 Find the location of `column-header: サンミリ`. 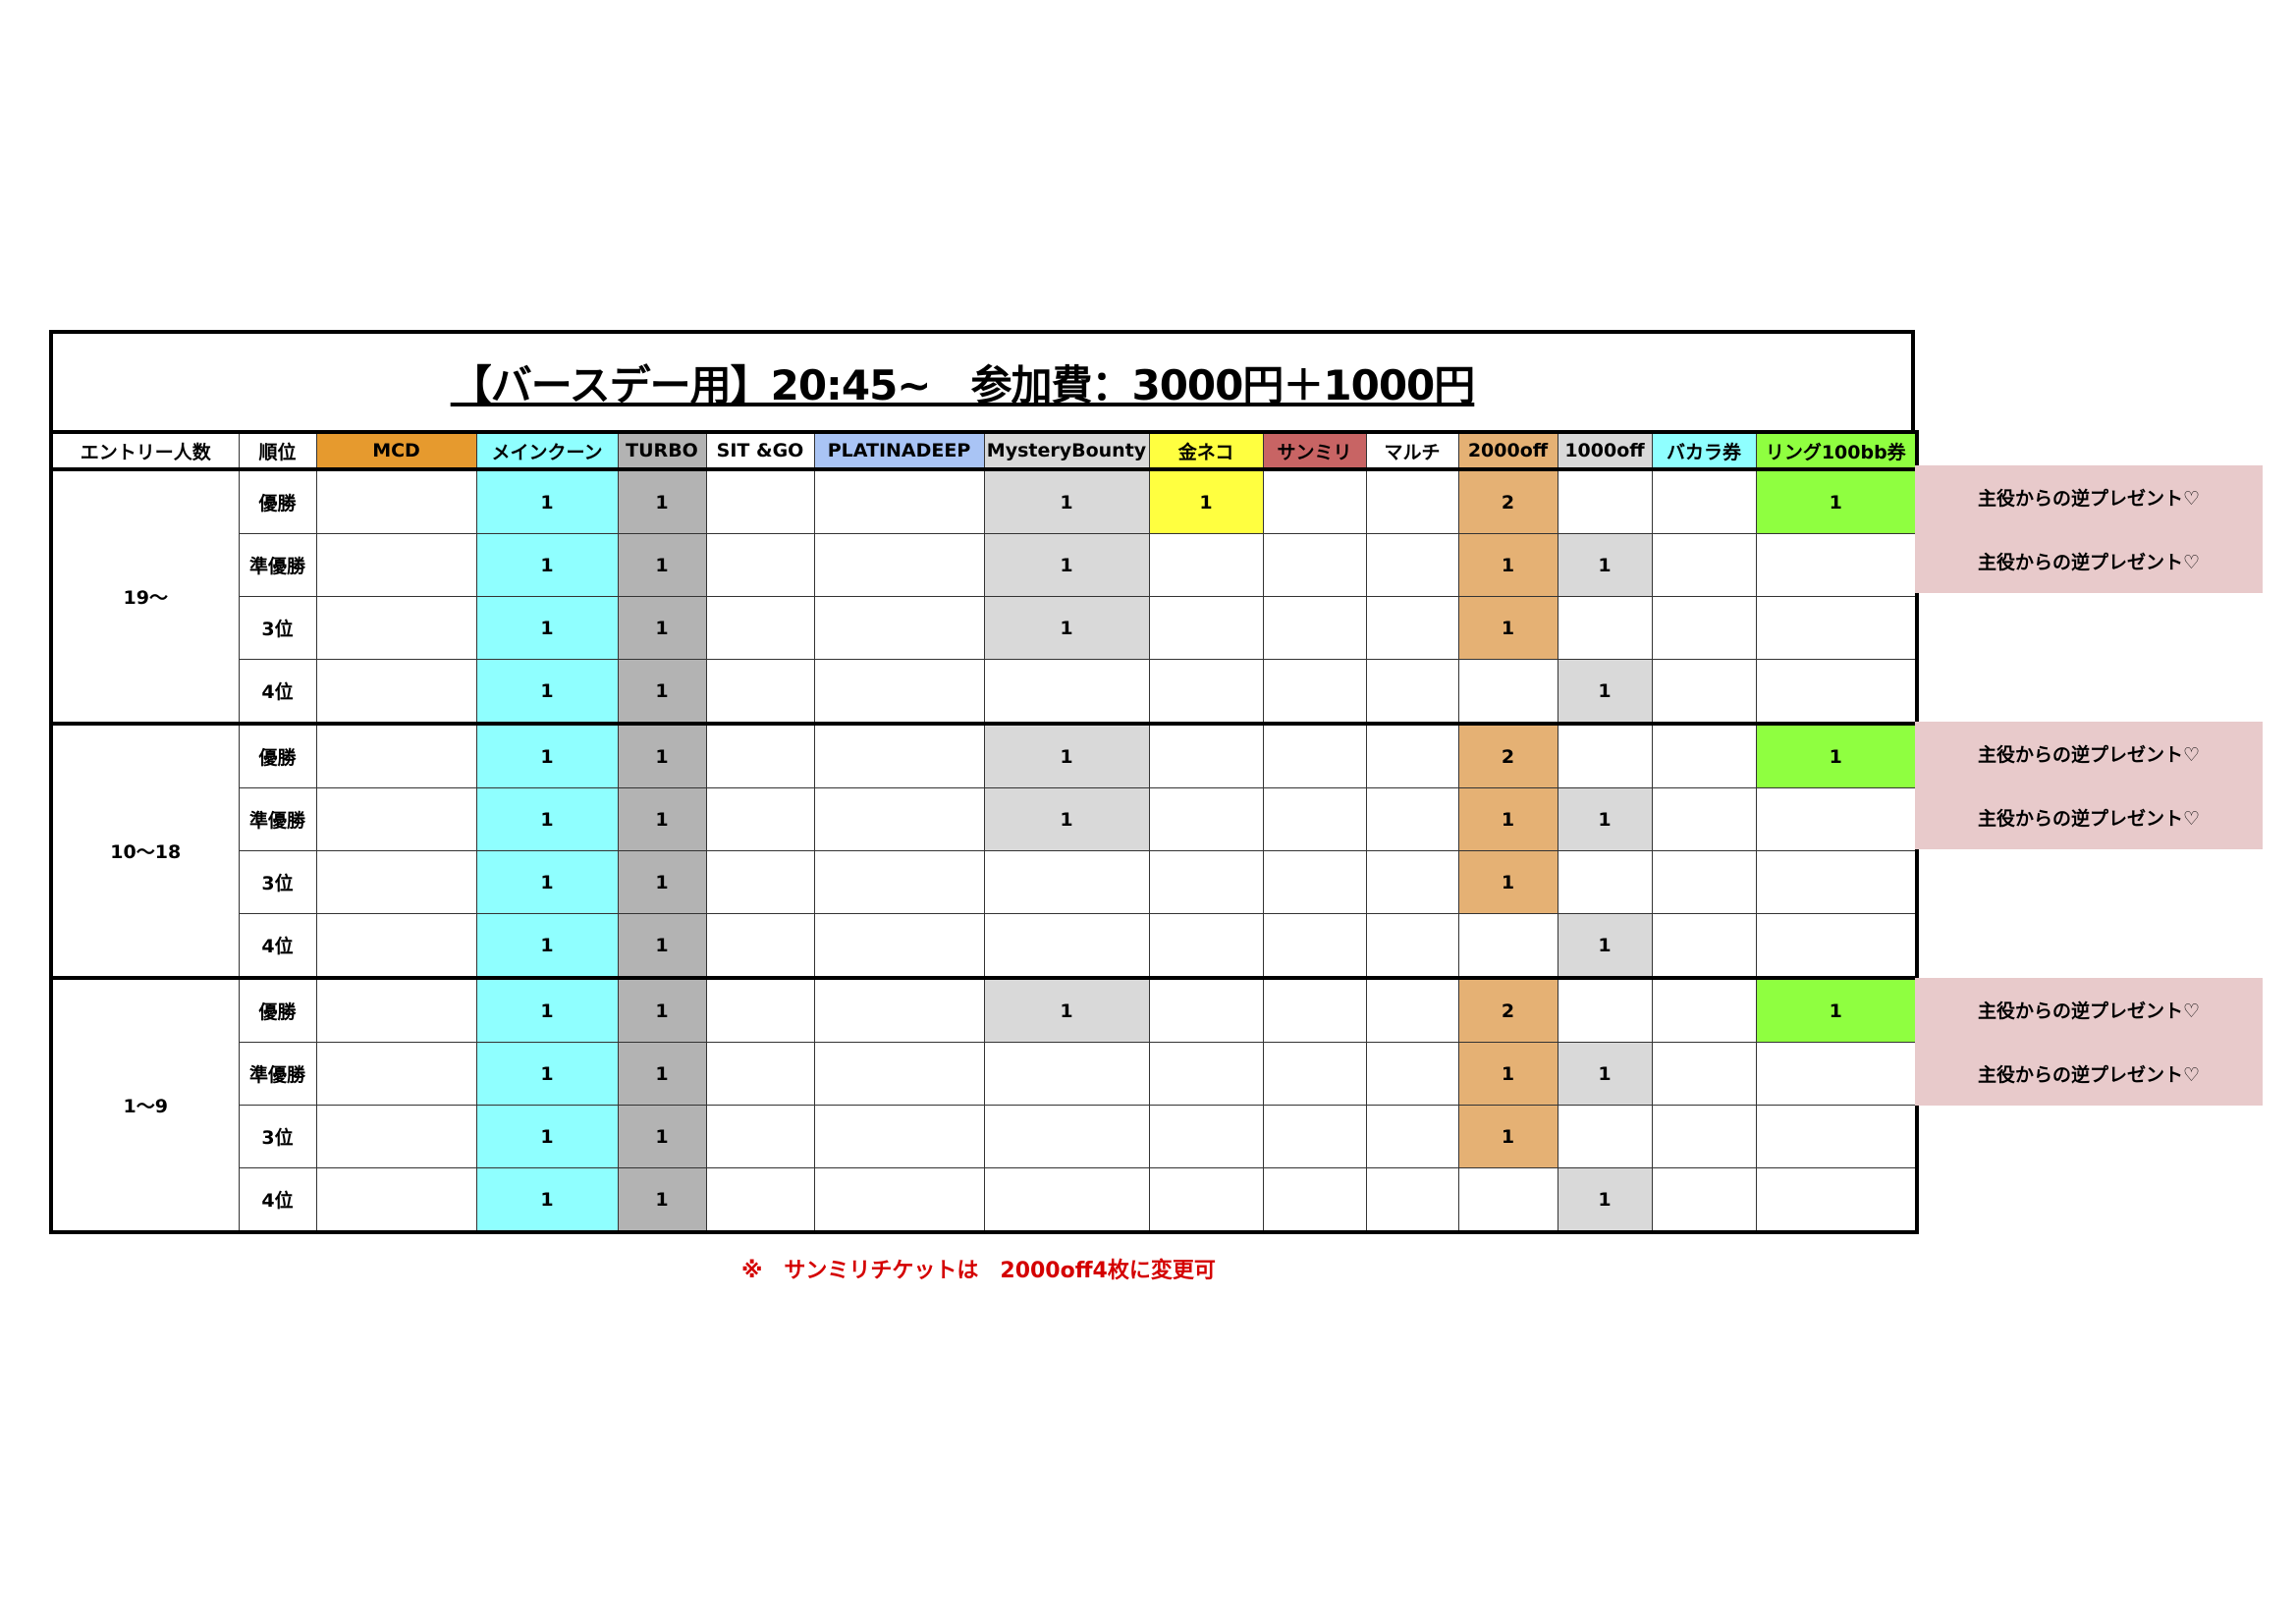

column-header: サンミリ is located at coordinates (1314, 451).